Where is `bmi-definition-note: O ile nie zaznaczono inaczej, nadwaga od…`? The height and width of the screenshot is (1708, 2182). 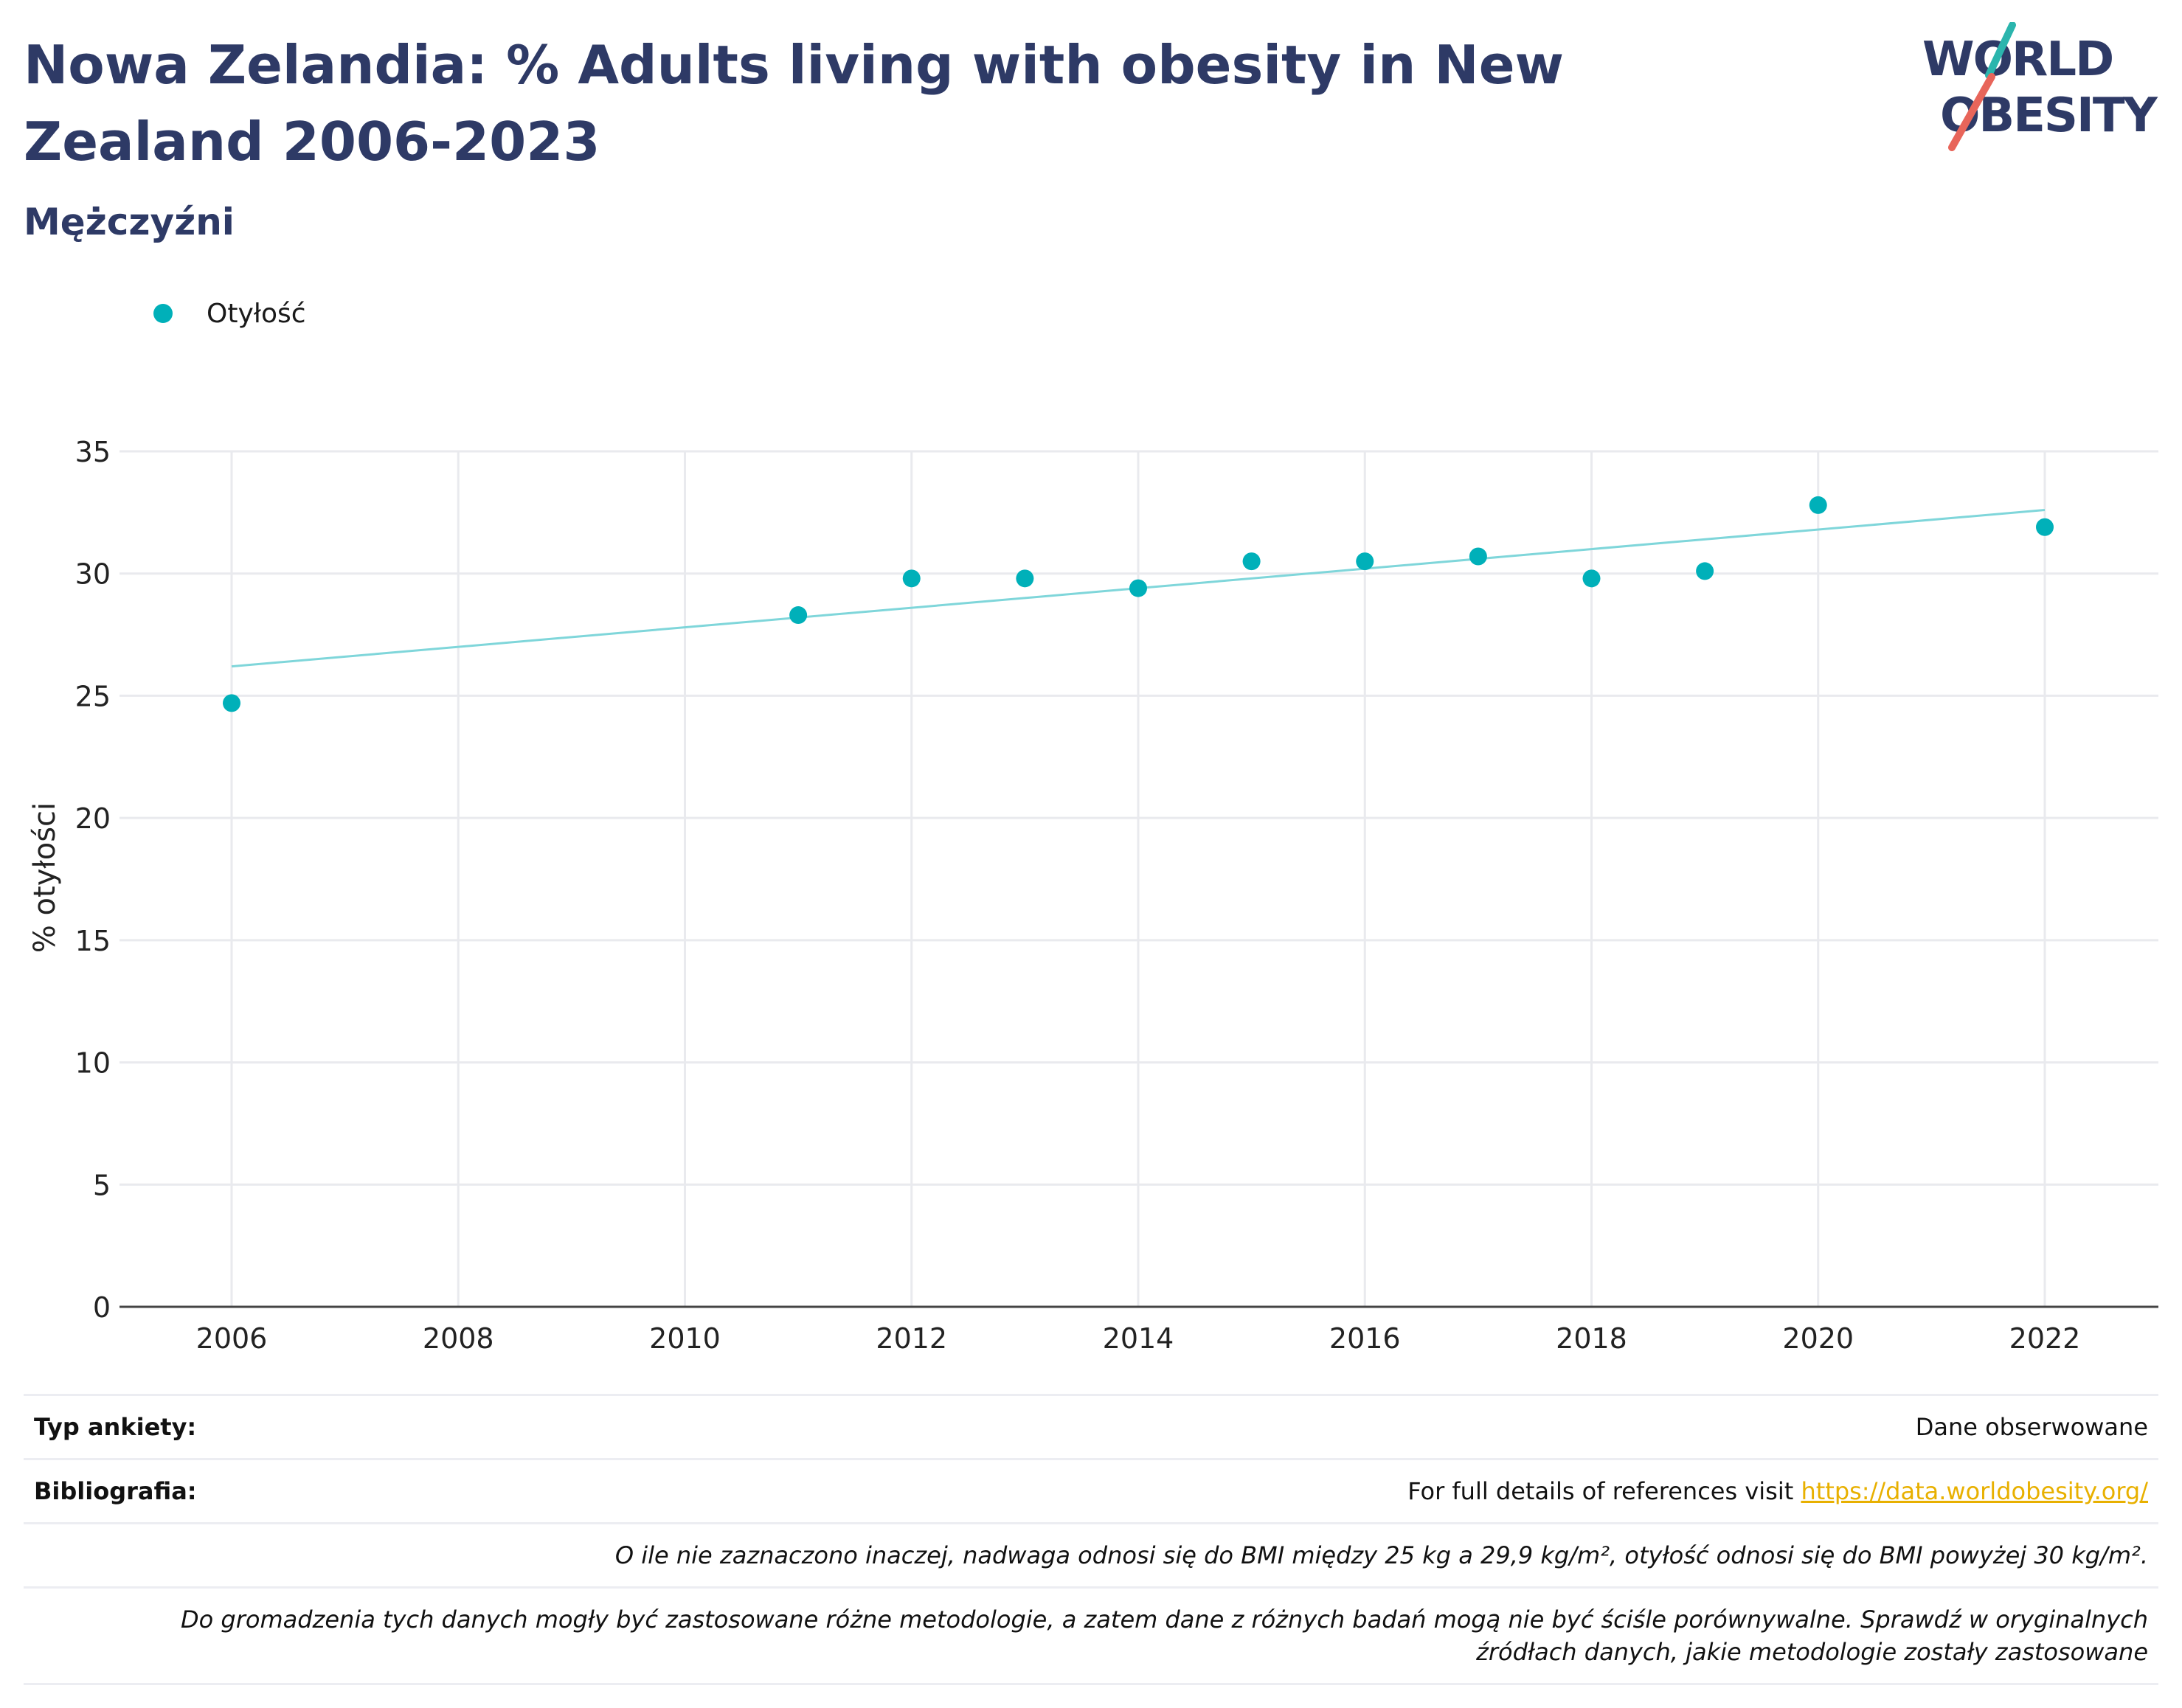 bmi-definition-note: O ile nie zaznaczono inaczej, nadwaga od… is located at coordinates (1381, 1555).